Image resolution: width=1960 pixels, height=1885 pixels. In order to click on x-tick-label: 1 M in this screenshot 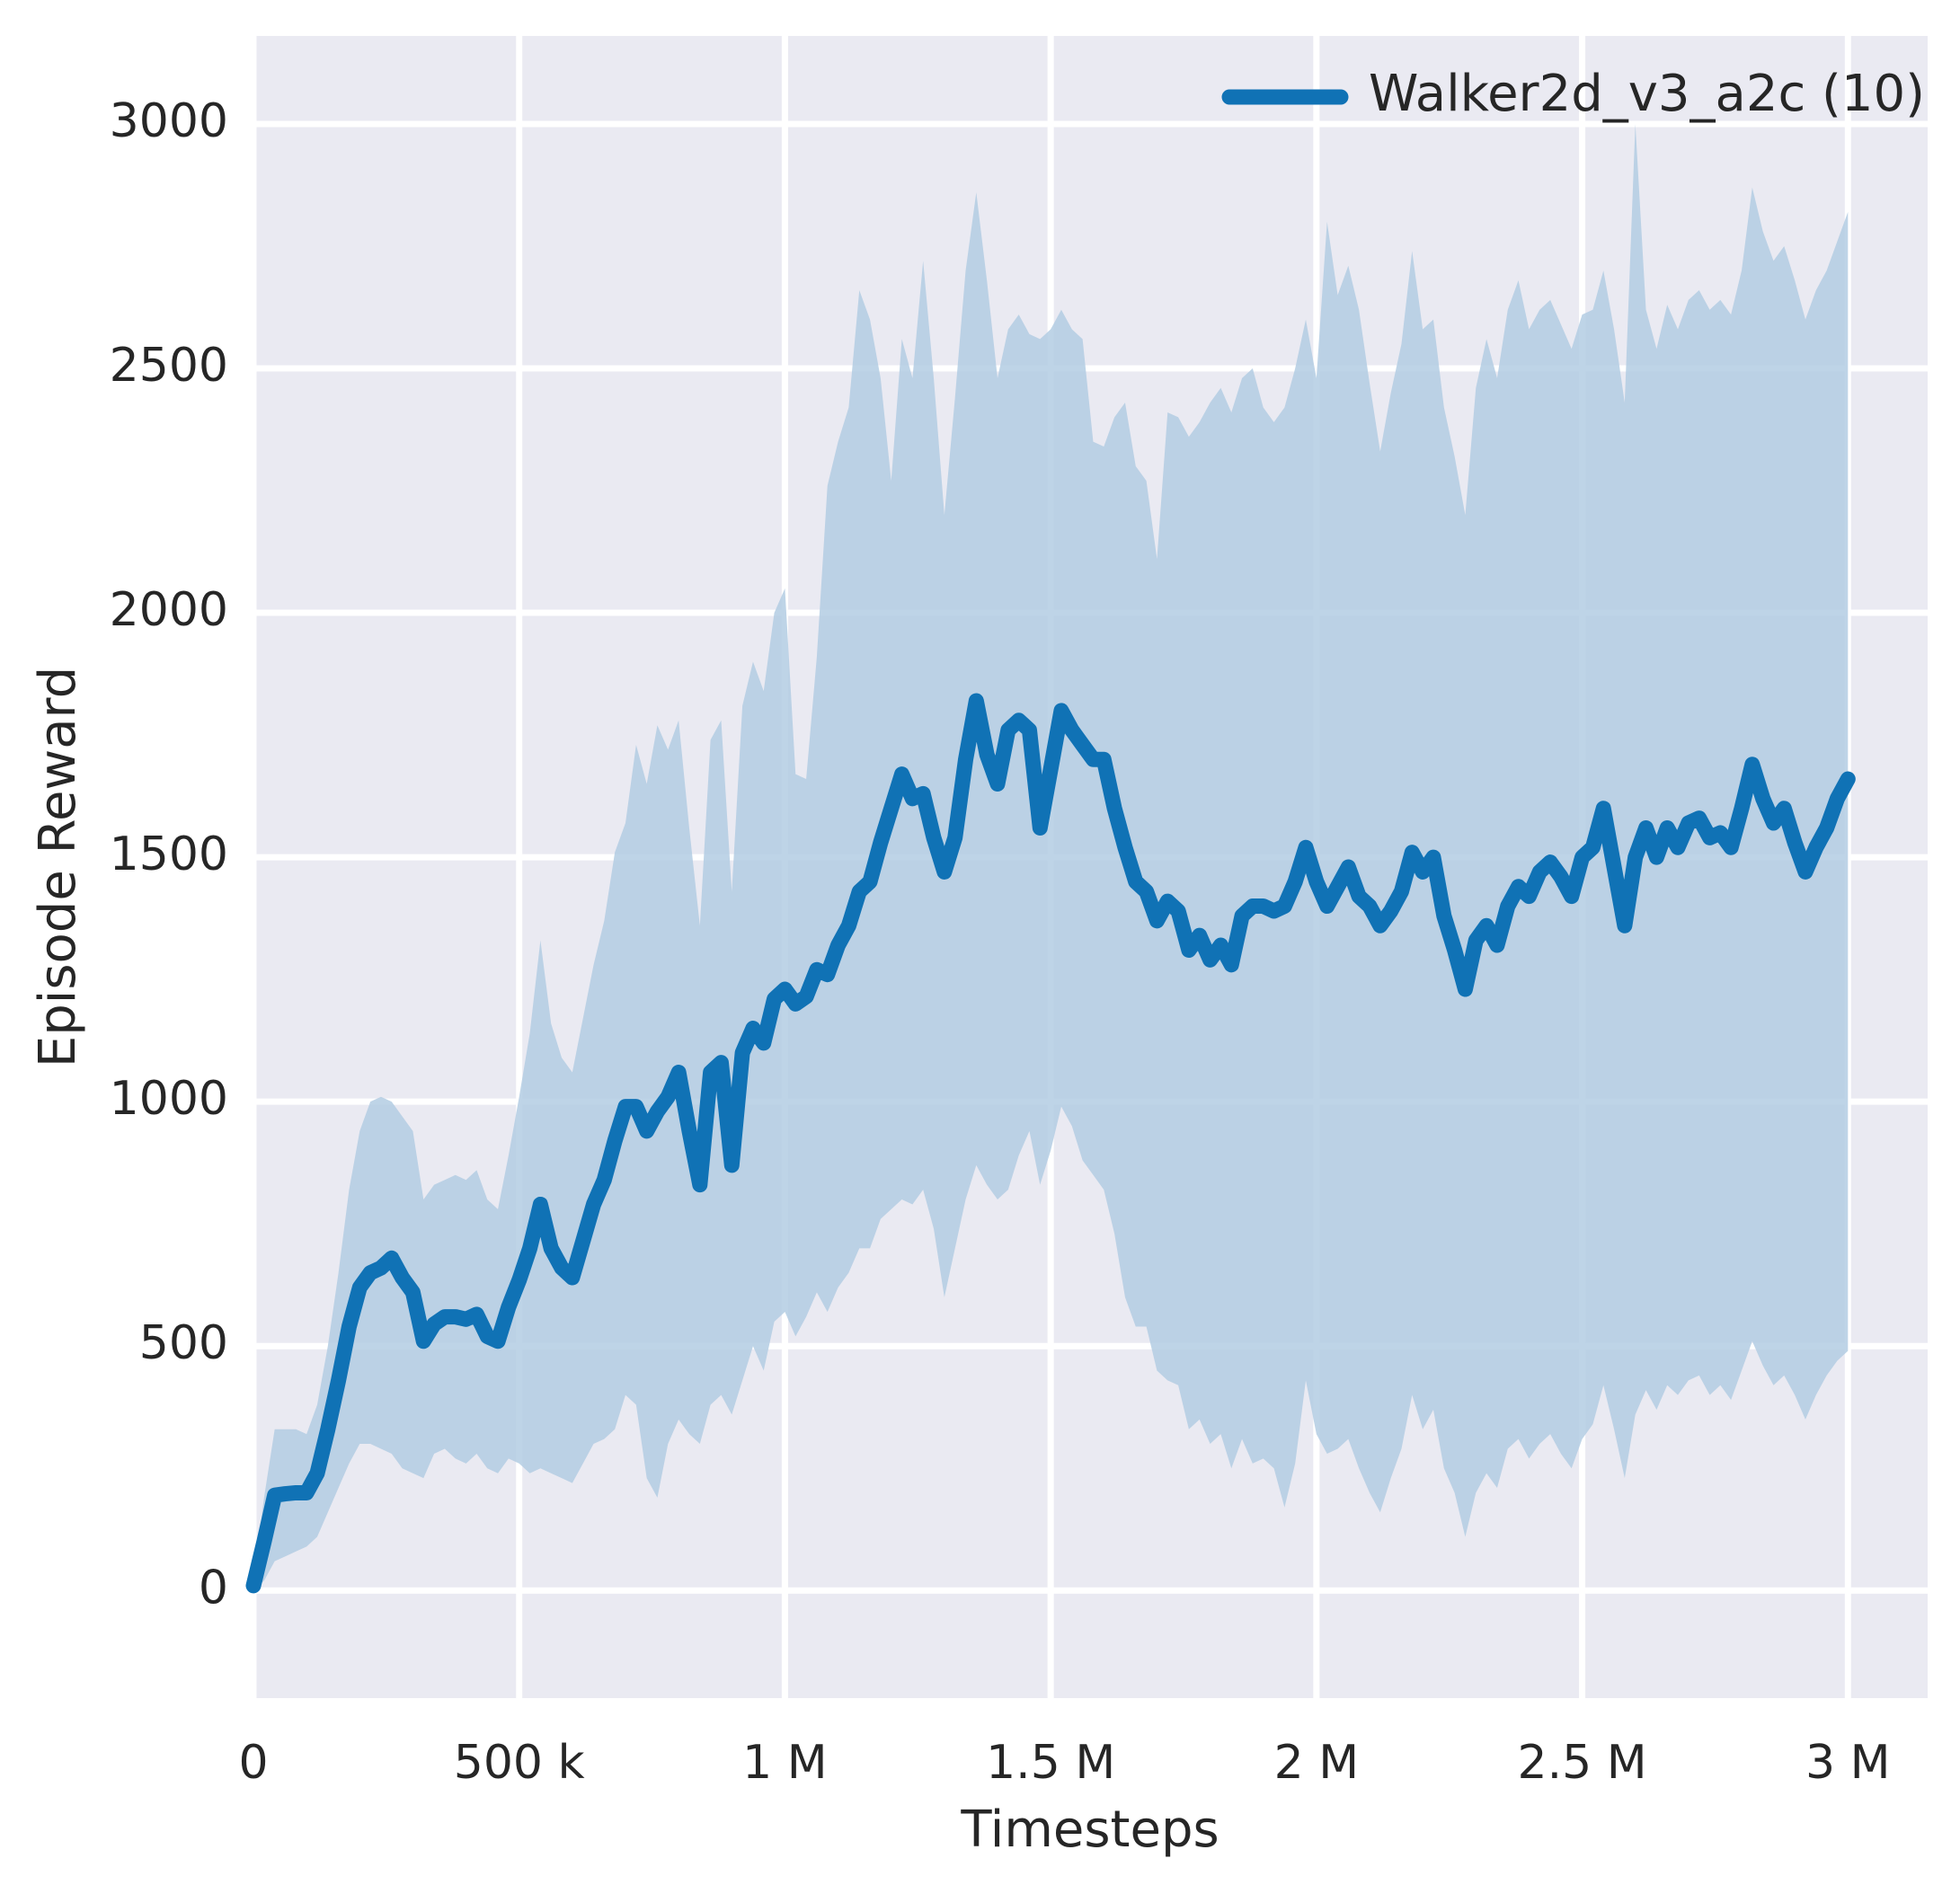, I will do `click(785, 1763)`.